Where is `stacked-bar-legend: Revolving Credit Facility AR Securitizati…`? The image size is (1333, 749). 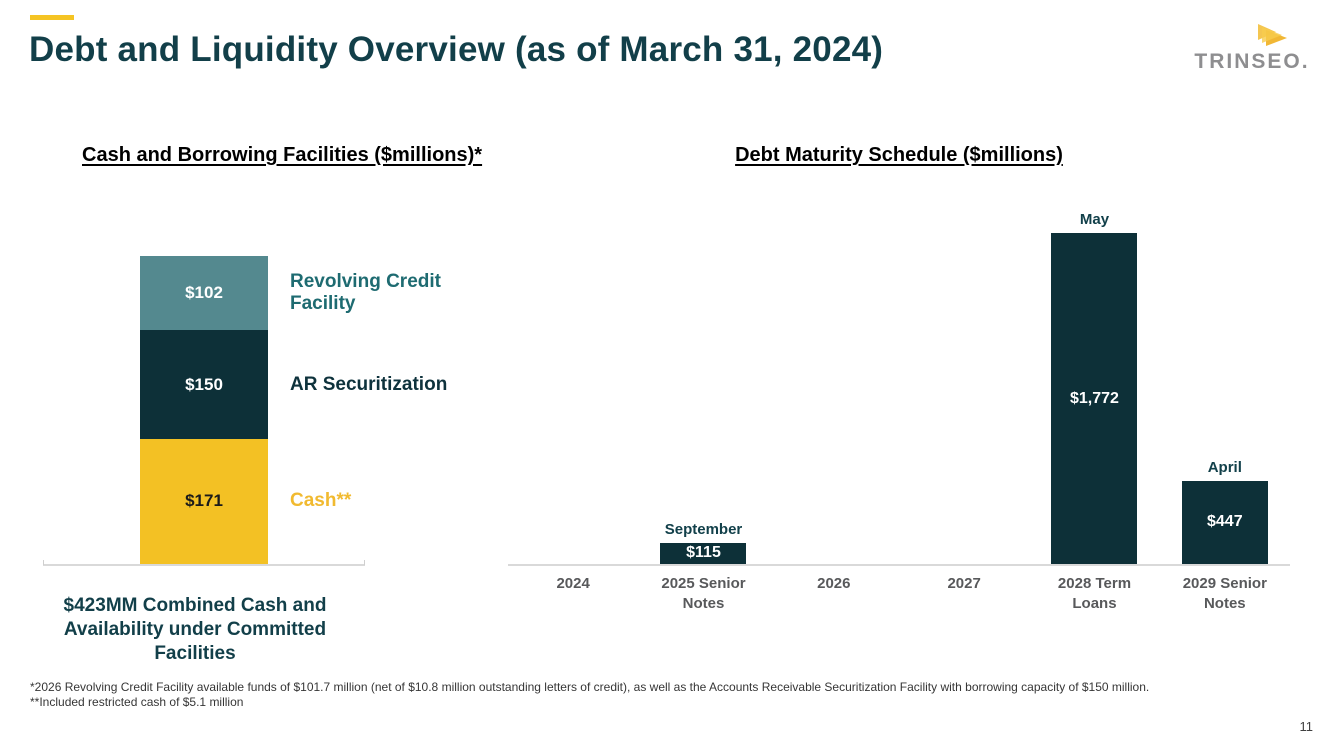
stacked-bar-legend: Revolving Credit Facility AR Securitizati… is located at coordinates (382, 410).